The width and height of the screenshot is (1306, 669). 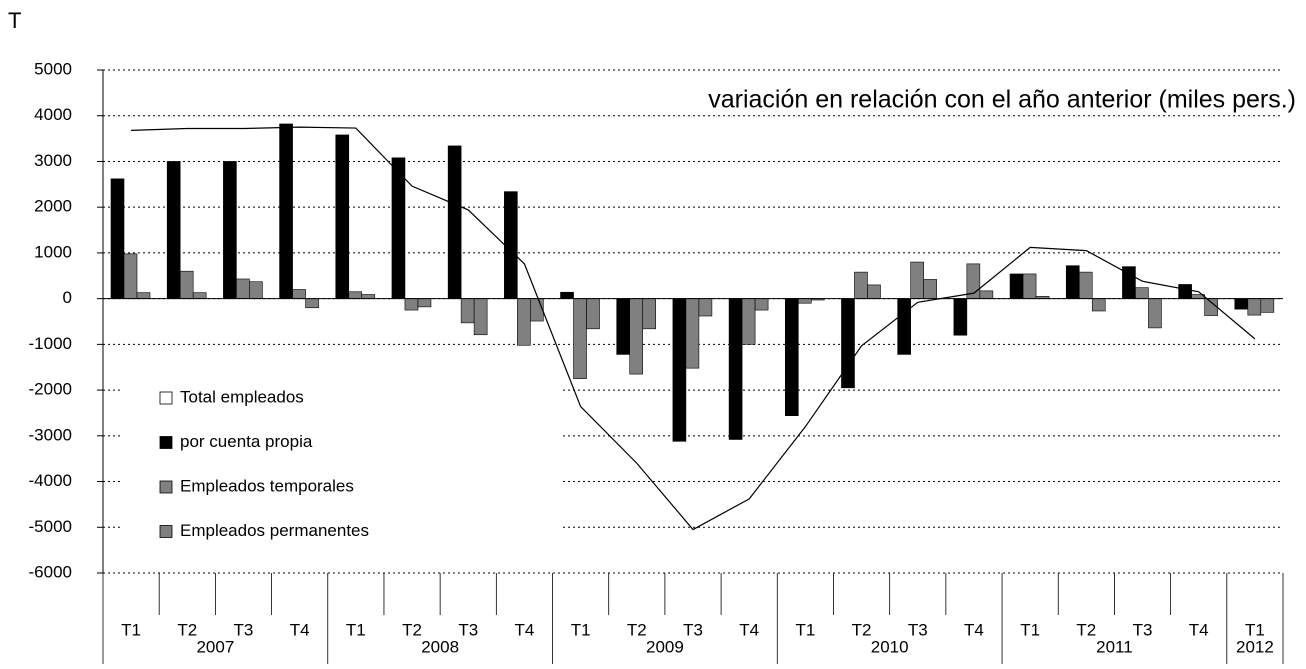 What do you see at coordinates (440, 646) in the screenshot?
I see `year-label: 2008` at bounding box center [440, 646].